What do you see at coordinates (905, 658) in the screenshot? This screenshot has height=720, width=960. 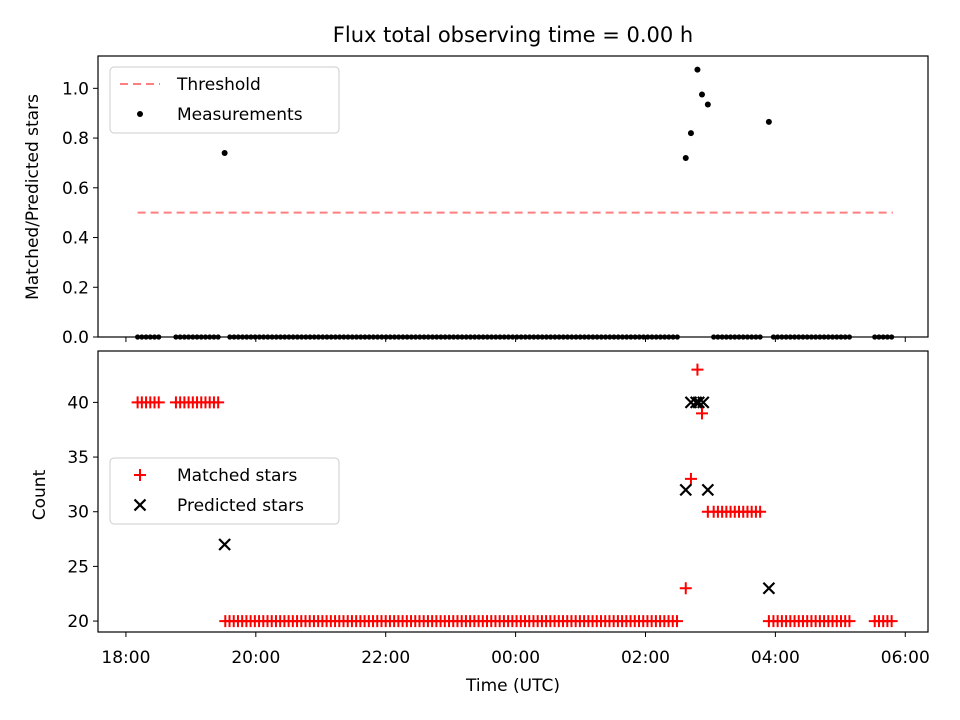 I see `x-tick-label: 06:00` at bounding box center [905, 658].